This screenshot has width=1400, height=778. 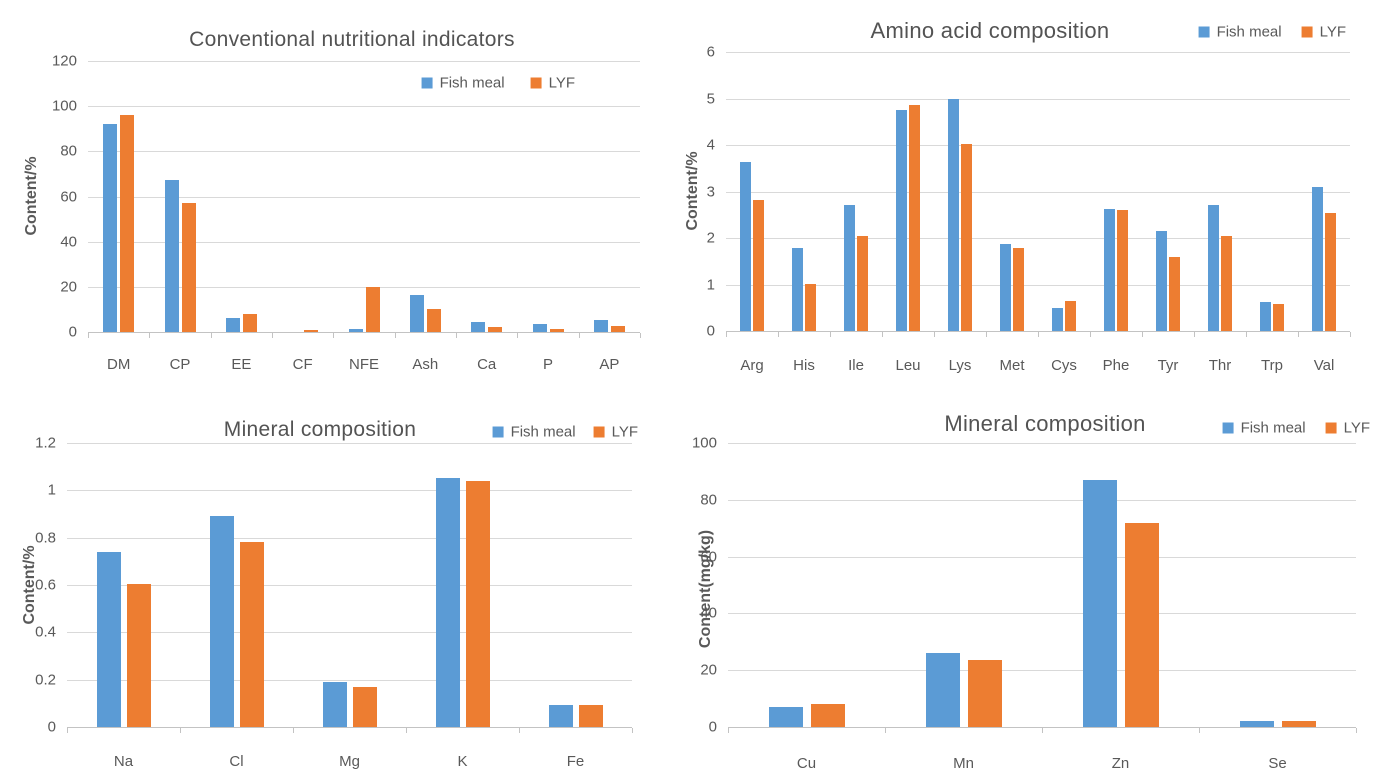 What do you see at coordinates (1204, 32) in the screenshot?
I see `legend-swatch-fish-meal` at bounding box center [1204, 32].